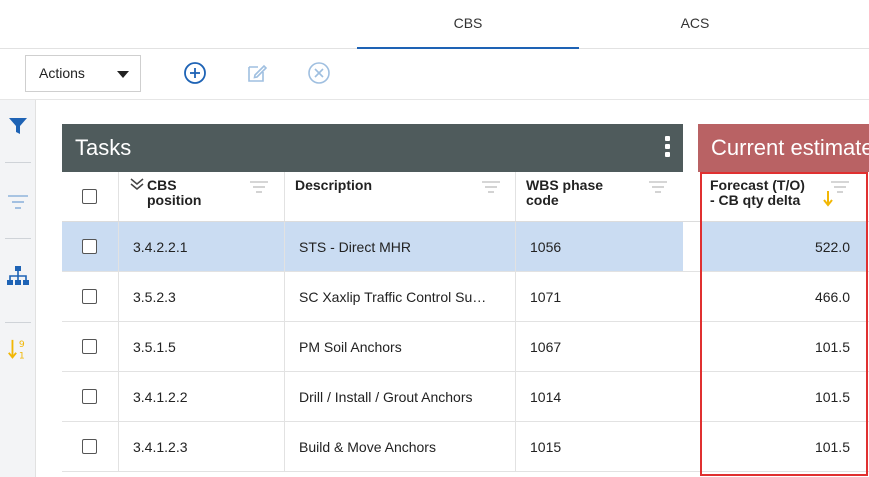  What do you see at coordinates (372, 148) in the screenshot?
I see `tasks-panel-header: Tasks` at bounding box center [372, 148].